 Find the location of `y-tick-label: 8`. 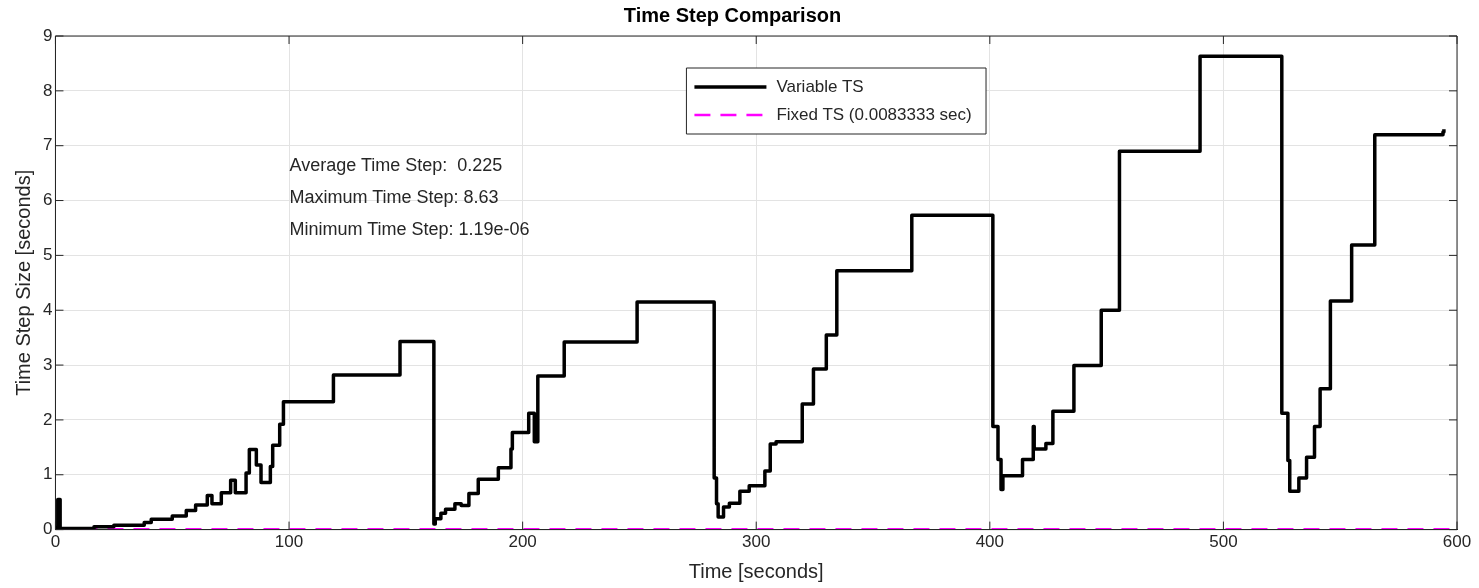

y-tick-label: 8 is located at coordinates (47, 90).